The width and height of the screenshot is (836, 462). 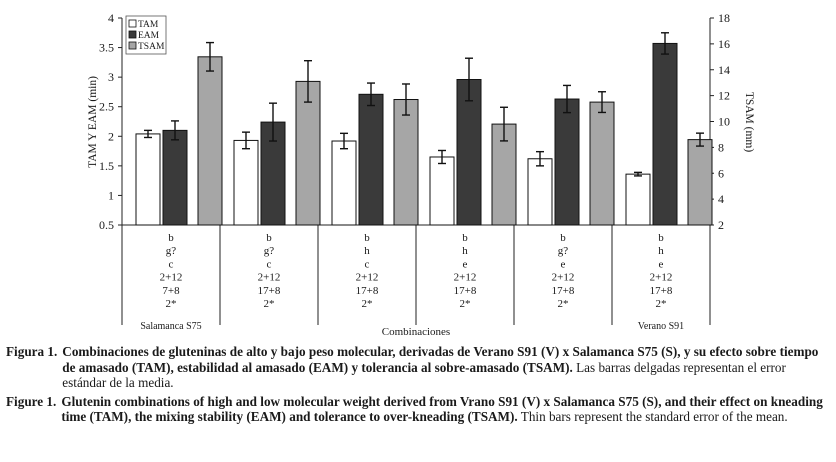 What do you see at coordinates (31, 401) in the screenshot?
I see `caption-label: Figure 1.` at bounding box center [31, 401].